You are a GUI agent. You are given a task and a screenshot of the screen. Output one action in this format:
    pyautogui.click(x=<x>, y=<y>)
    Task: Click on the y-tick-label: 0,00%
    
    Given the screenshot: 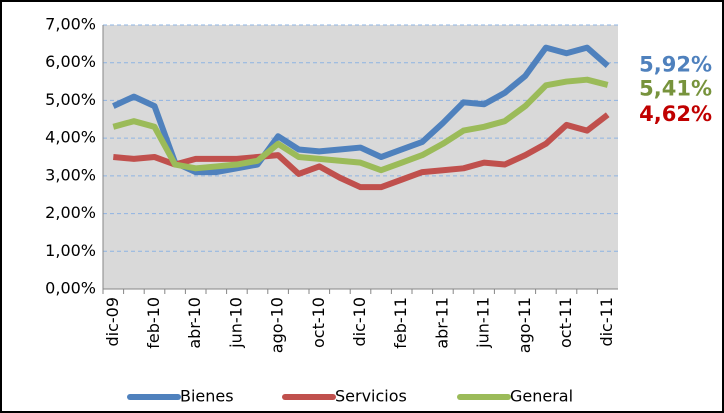 What is the action you would take?
    pyautogui.click(x=70, y=288)
    